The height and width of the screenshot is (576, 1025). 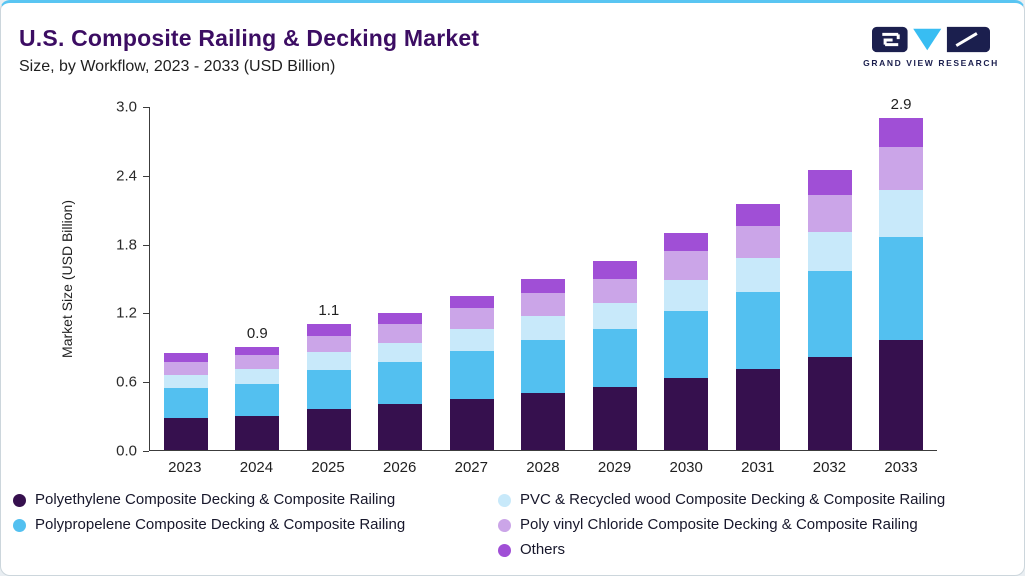 I want to click on logo-text: GRAND VIEW RESEARCH, so click(x=931, y=63).